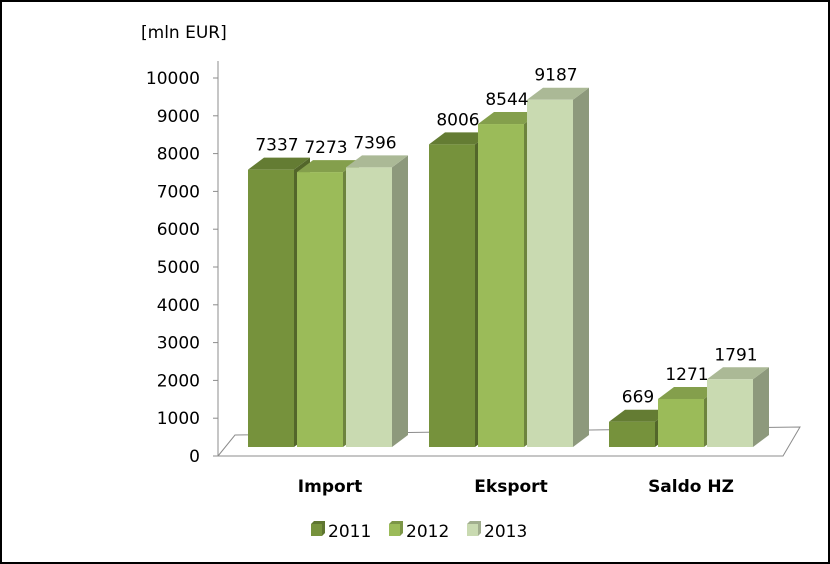  Describe the element at coordinates (178, 306) in the screenshot. I see `y-tick-label: 4000` at that location.